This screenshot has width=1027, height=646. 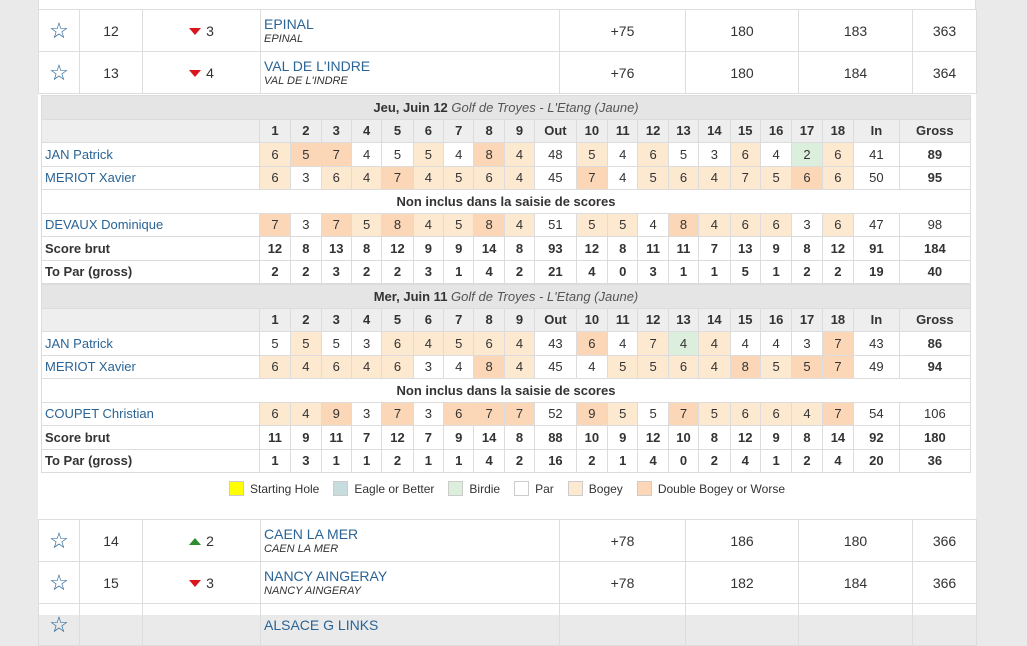 What do you see at coordinates (807, 319) in the screenshot?
I see `hole-header: 17` at bounding box center [807, 319].